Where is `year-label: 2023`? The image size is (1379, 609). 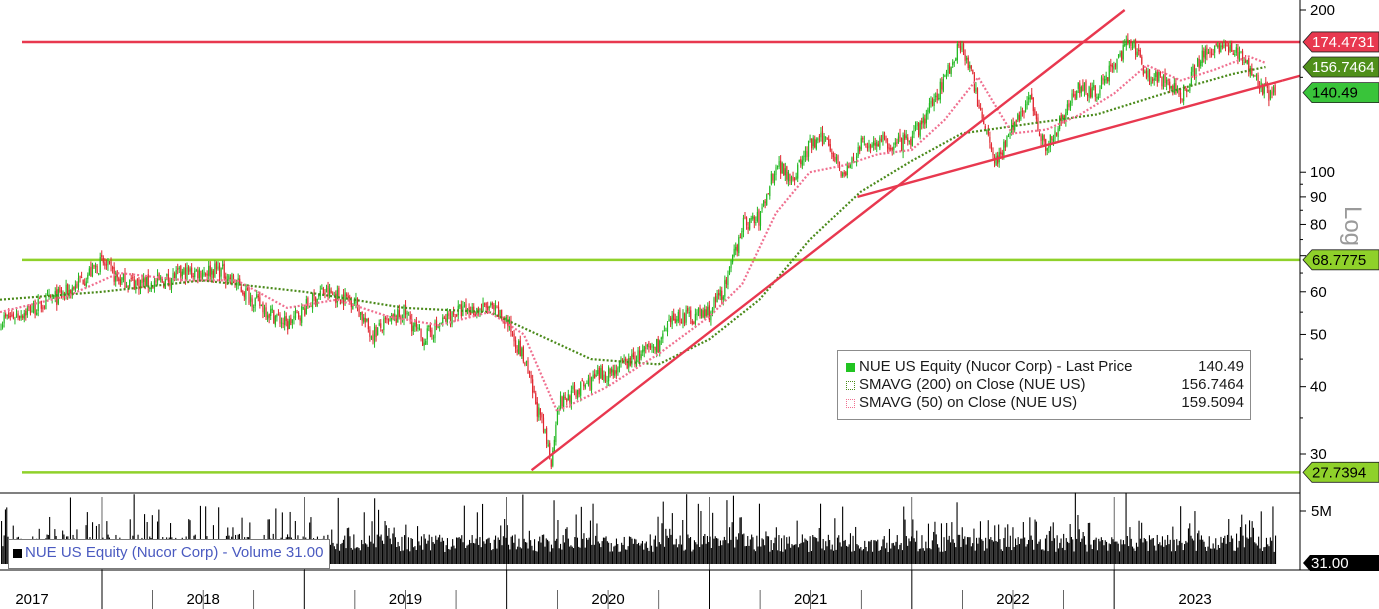 year-label: 2023 is located at coordinates (1194, 599).